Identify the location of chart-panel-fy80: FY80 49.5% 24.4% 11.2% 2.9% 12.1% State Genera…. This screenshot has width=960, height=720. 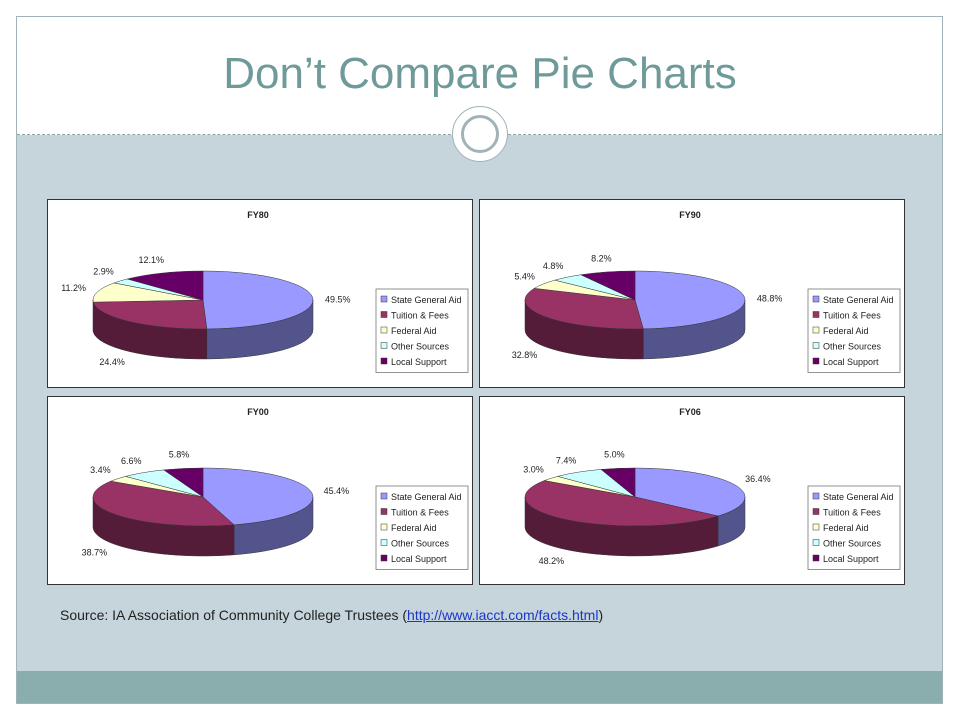
(260, 293).